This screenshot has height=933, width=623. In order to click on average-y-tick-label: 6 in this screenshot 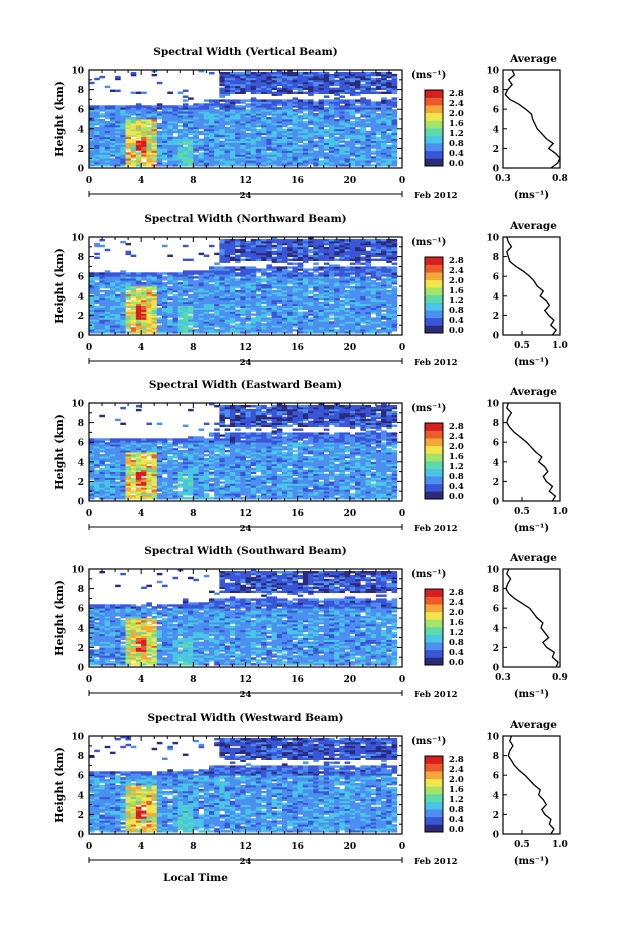, I will do `click(496, 278)`.